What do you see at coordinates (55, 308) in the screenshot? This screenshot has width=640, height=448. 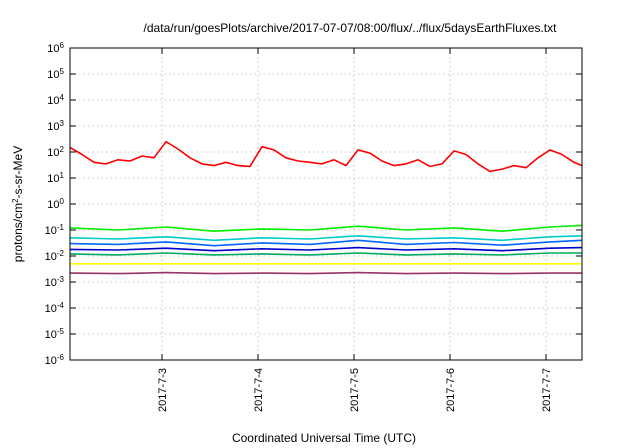 I see `y-tick-label: 10⁻⁴` at bounding box center [55, 308].